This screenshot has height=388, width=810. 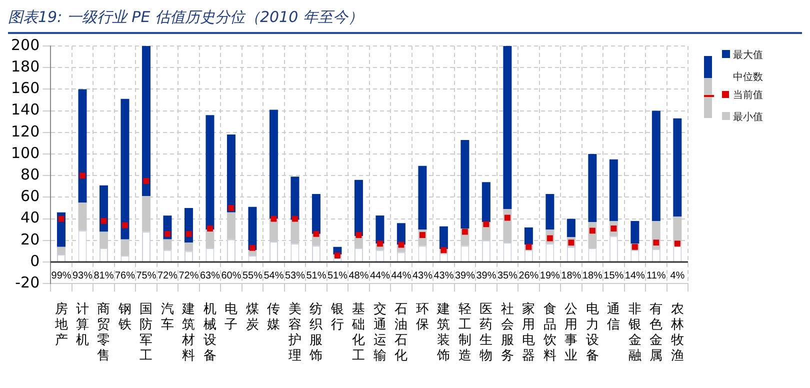 What do you see at coordinates (104, 276) in the screenshot?
I see `annotation: 81%` at bounding box center [104, 276].